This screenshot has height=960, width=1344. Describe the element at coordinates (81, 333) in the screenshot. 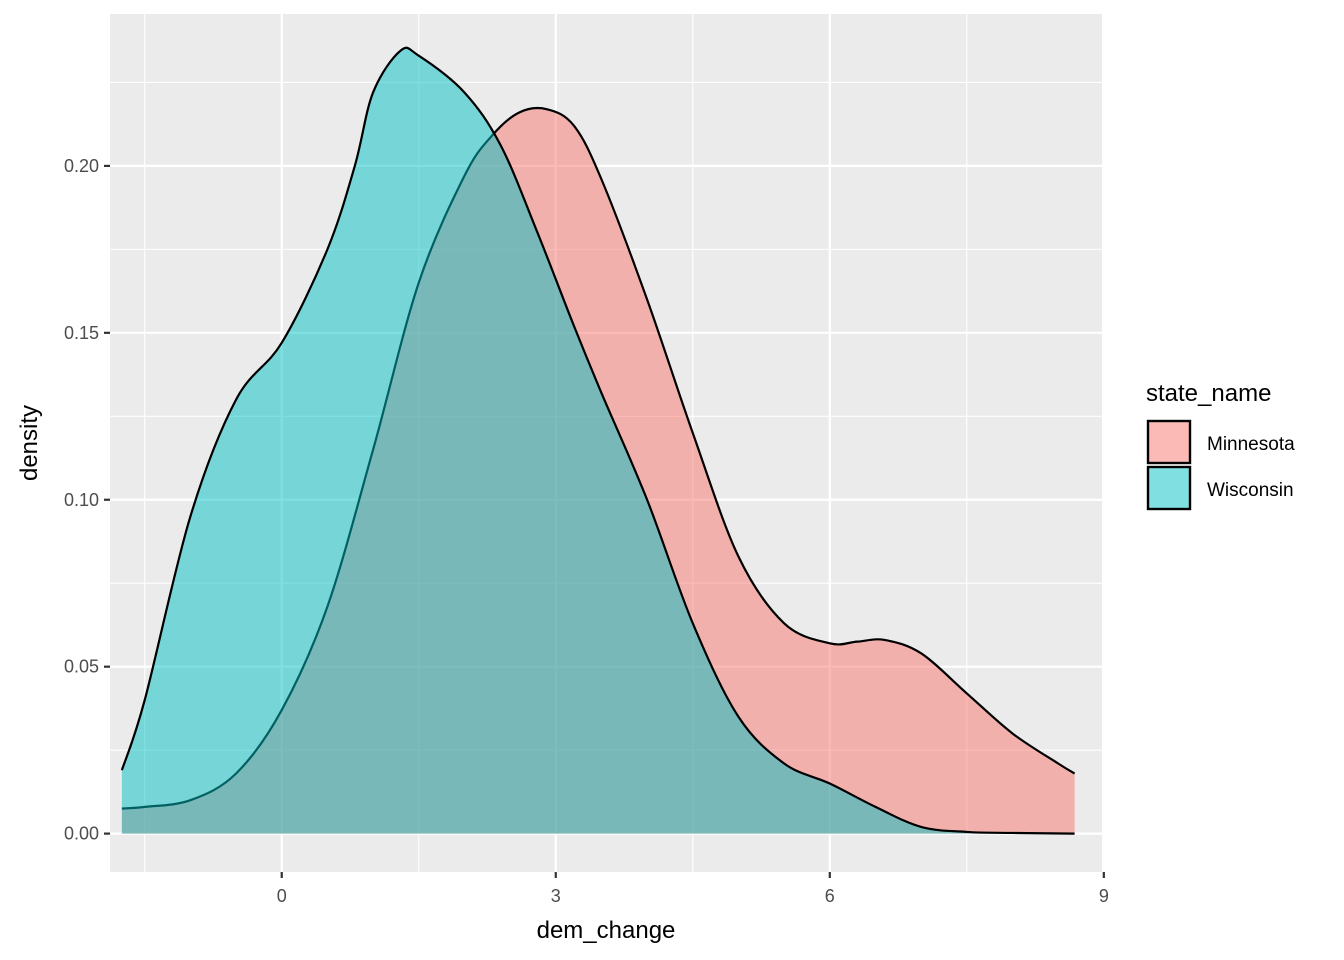

I see `y-tick-label: 0.15` at that location.